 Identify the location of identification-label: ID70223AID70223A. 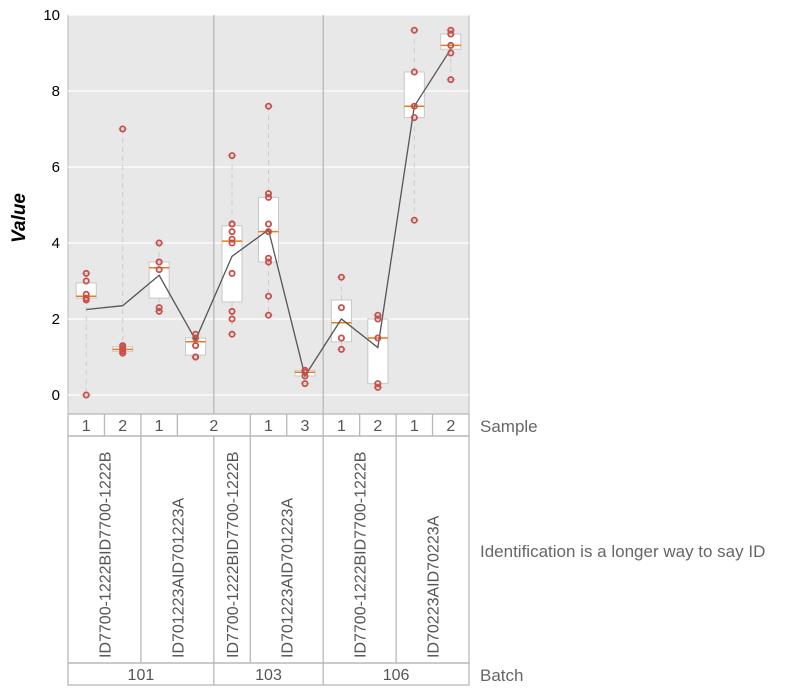
(434, 586).